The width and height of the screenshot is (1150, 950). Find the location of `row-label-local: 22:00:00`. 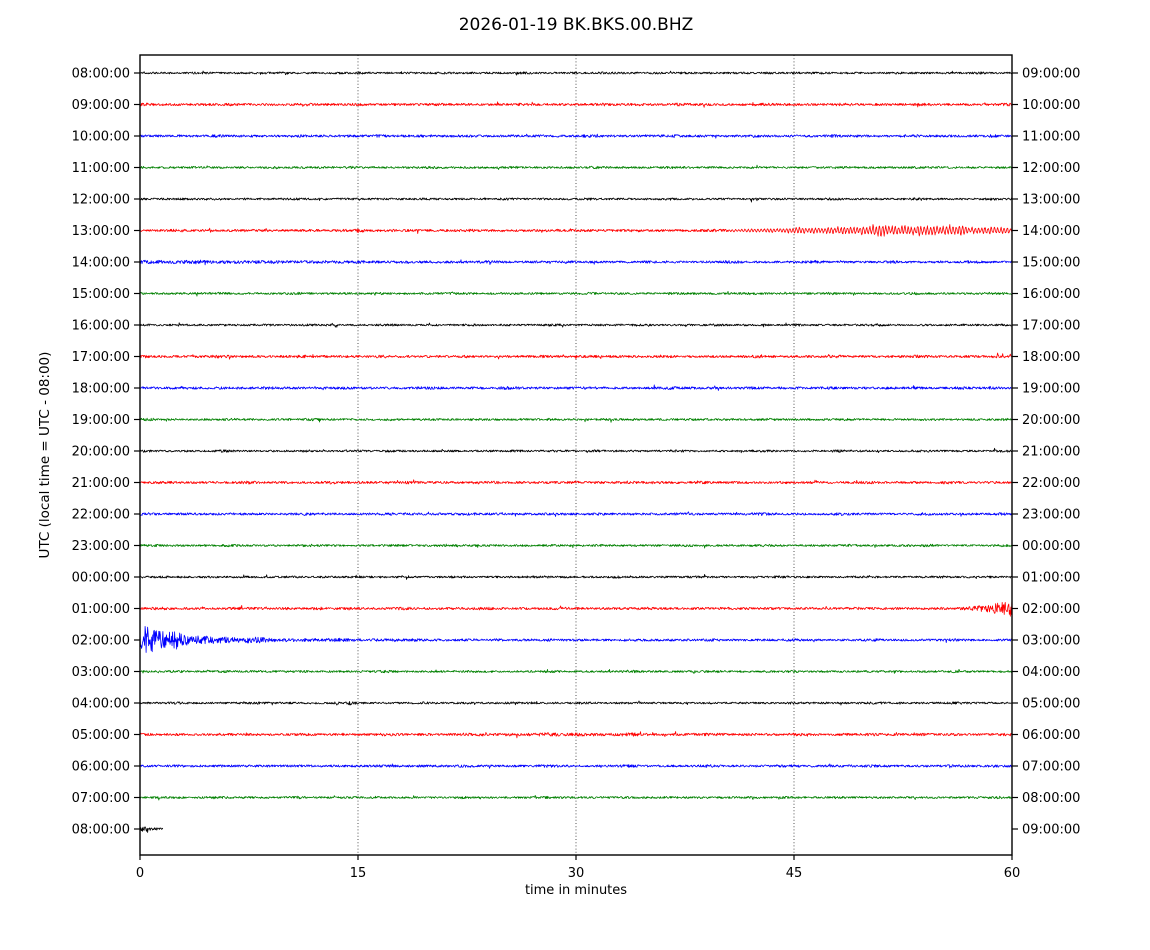

row-label-local: 22:00:00 is located at coordinates (1051, 483).